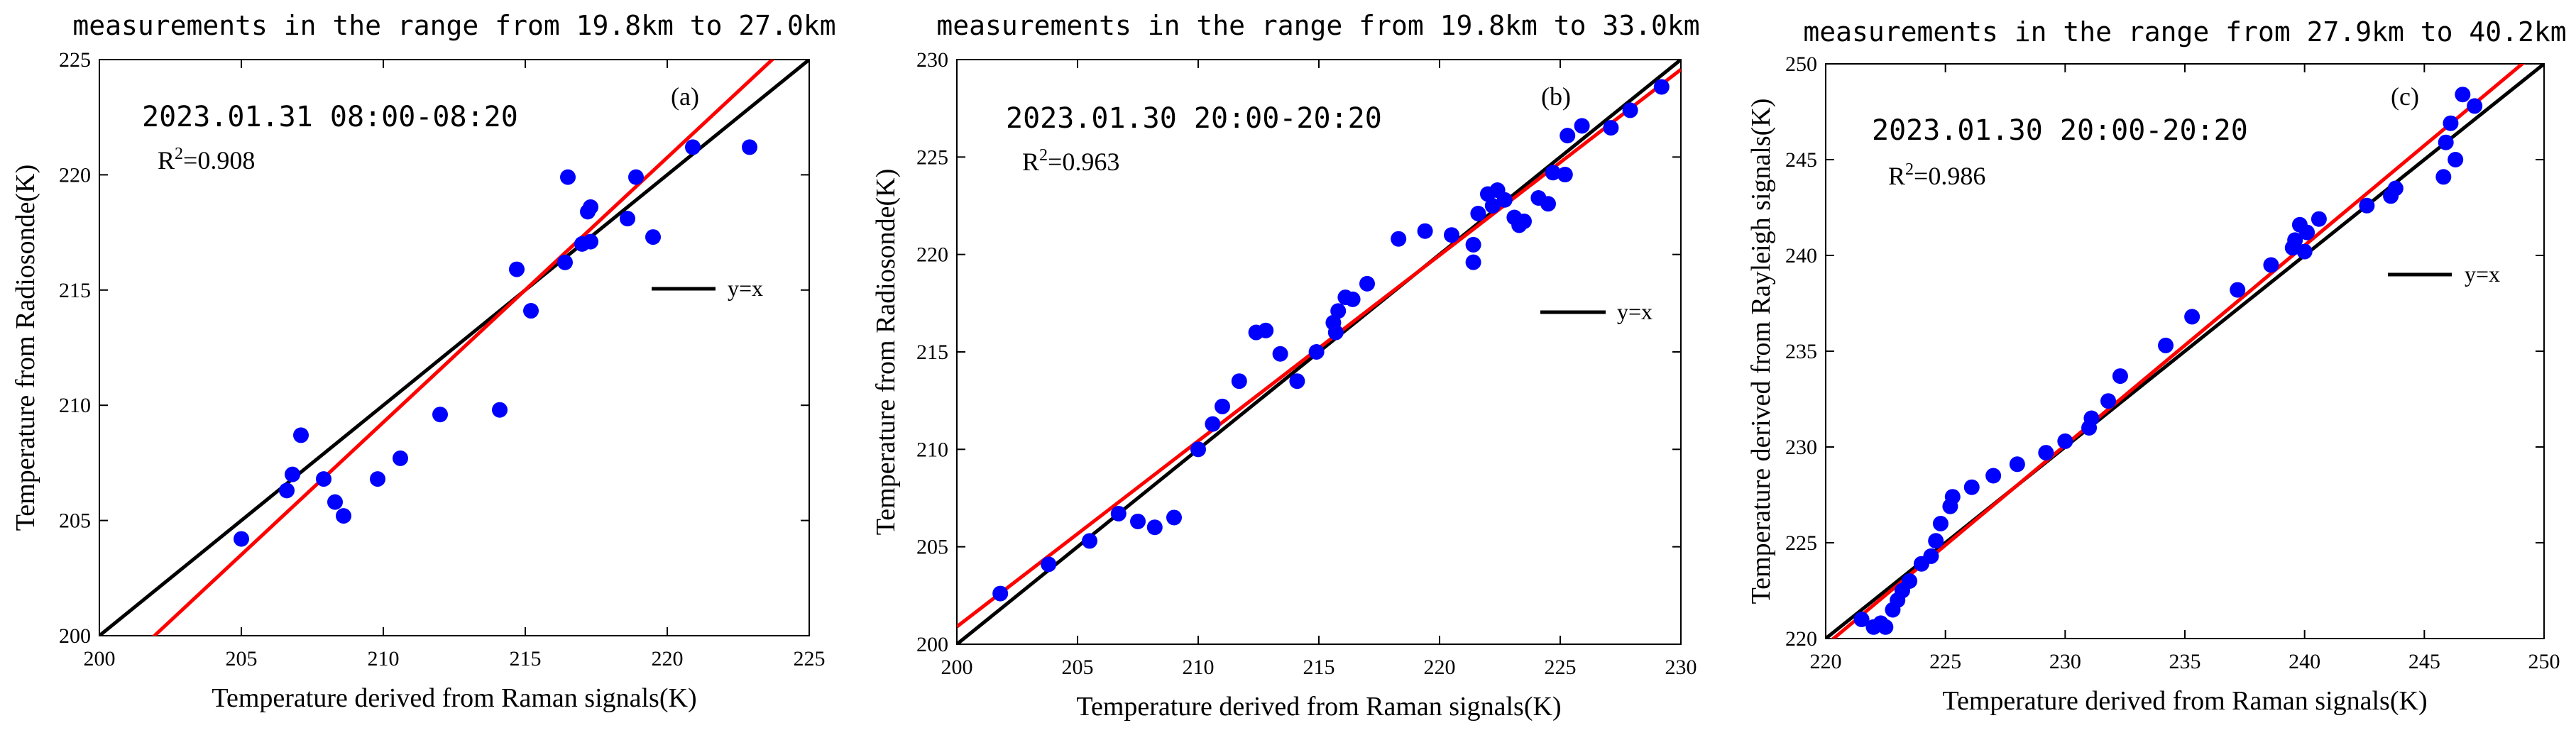  Describe the element at coordinates (932, 449) in the screenshot. I see `y-tick-label: 210` at that location.